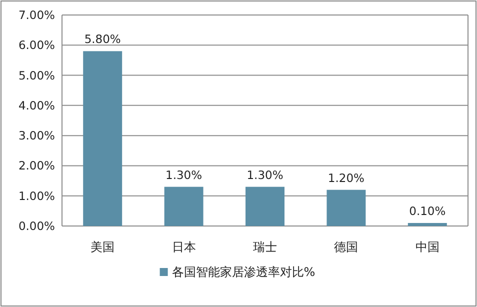 The image size is (477, 307). Describe the element at coordinates (427, 211) in the screenshot. I see `data-label: 0.10%` at that location.